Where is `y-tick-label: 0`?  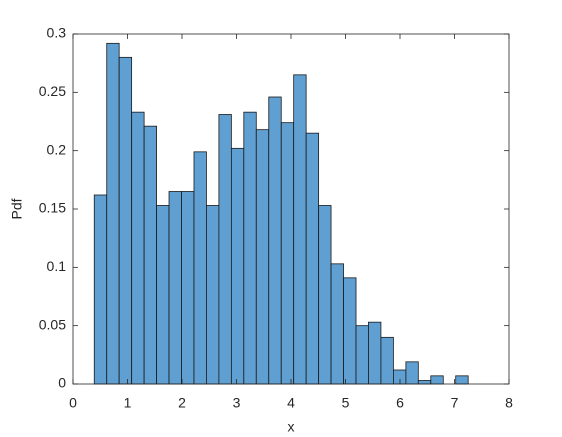 y-tick-label: 0 is located at coordinates (62, 383).